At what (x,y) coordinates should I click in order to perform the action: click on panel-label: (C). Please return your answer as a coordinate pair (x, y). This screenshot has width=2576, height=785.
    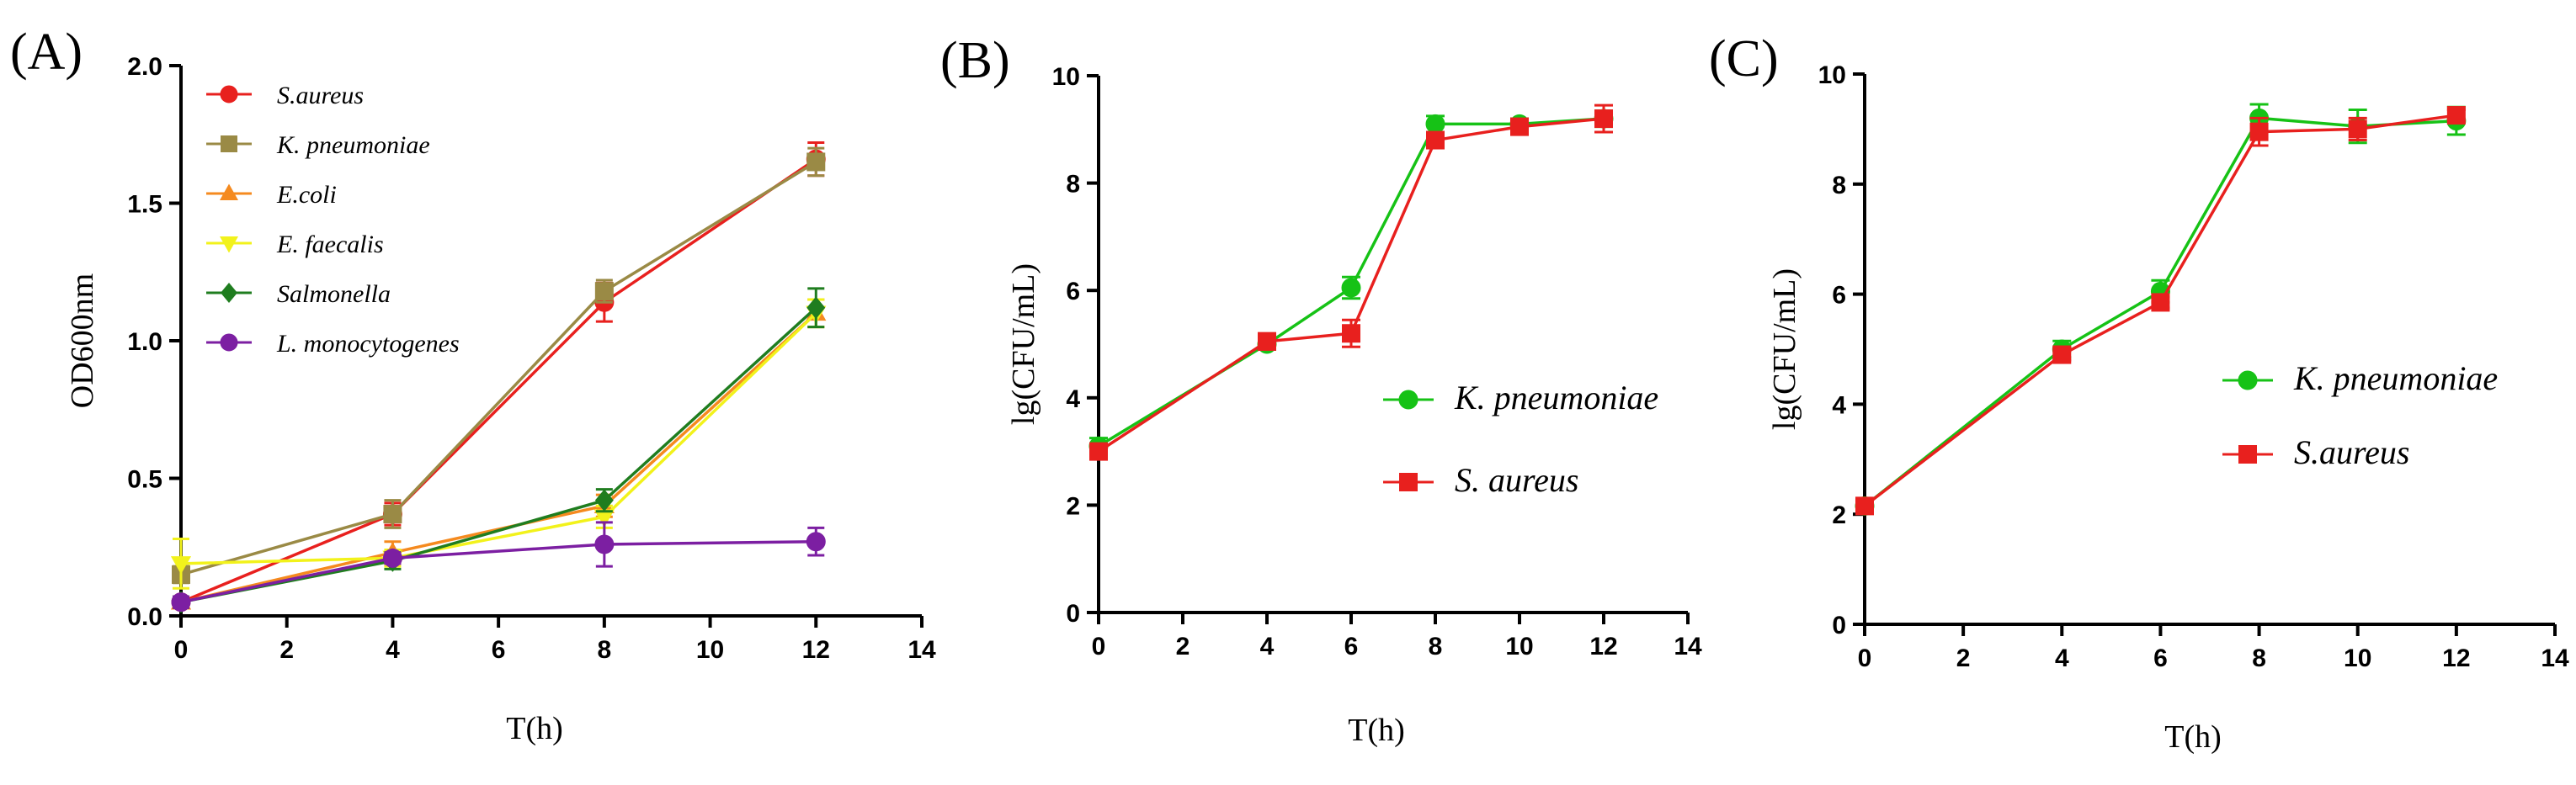
    Looking at the image, I should click on (1744, 59).